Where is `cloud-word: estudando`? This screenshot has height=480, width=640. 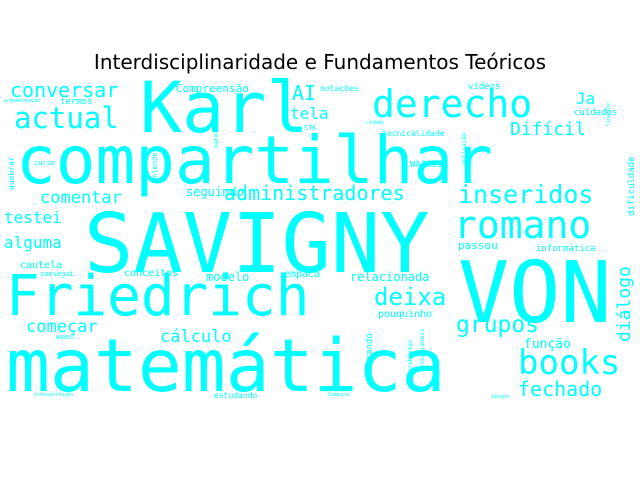
cloud-word: estudando is located at coordinates (236, 395).